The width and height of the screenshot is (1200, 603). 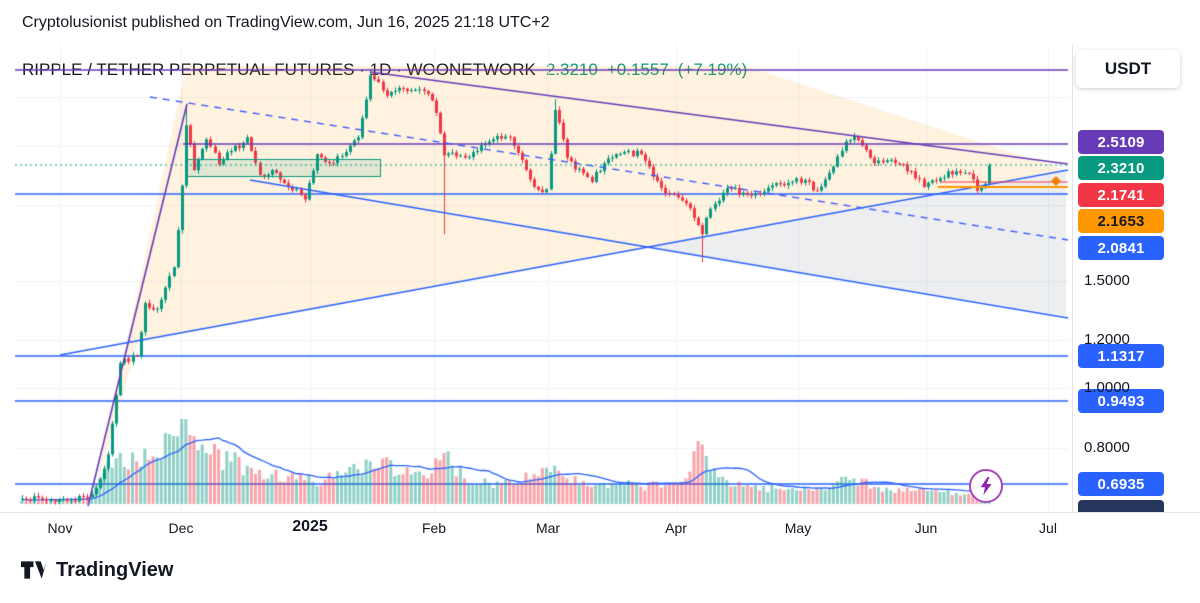 What do you see at coordinates (676, 528) in the screenshot?
I see `axis-time-label: Apr` at bounding box center [676, 528].